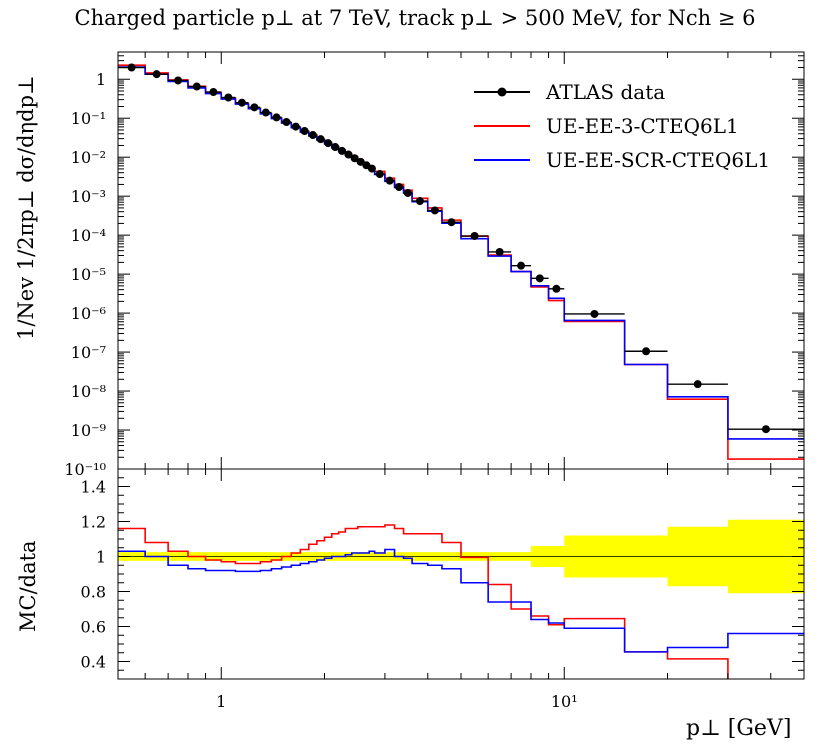  Describe the element at coordinates (88, 196) in the screenshot. I see `y-tick-label: 10⁻³` at that location.